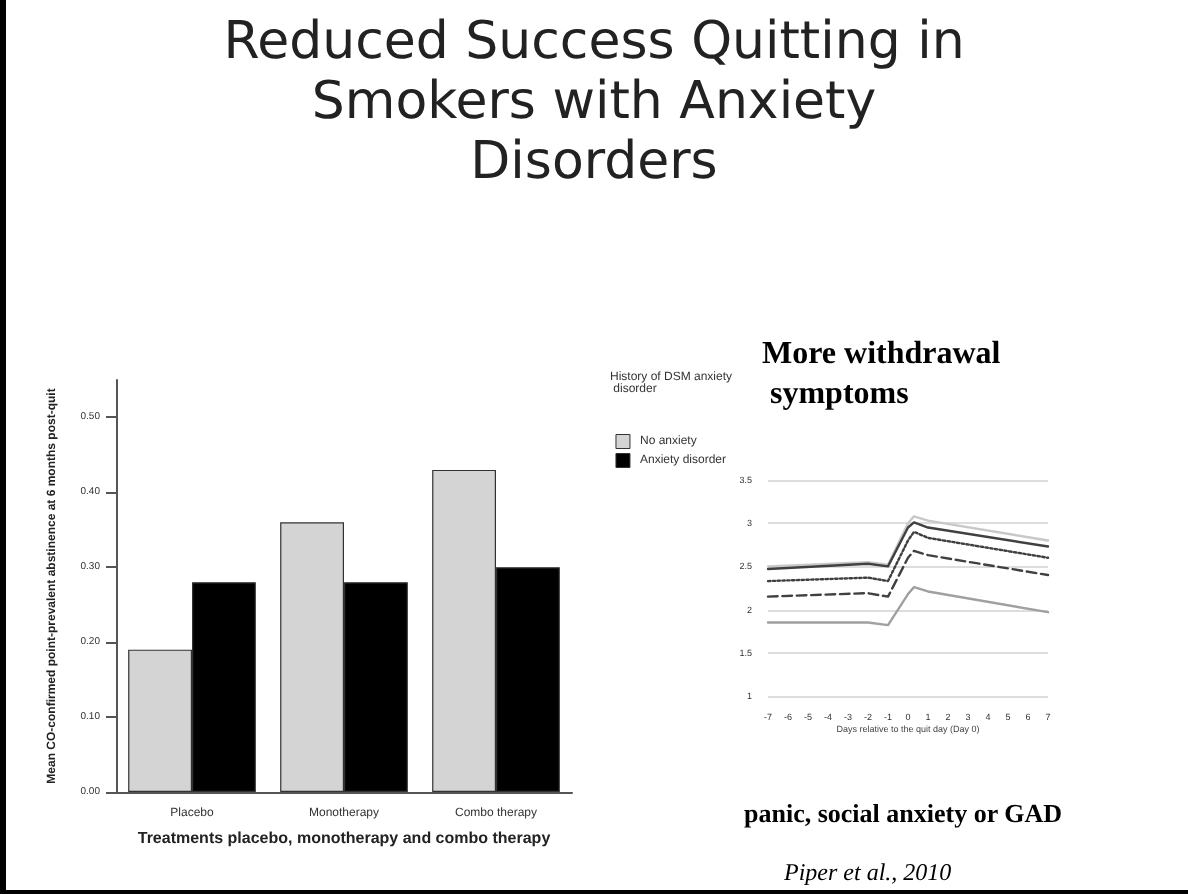 The width and height of the screenshot is (1188, 894). I want to click on chart-title: More withdrawal symptoms, so click(882, 374).